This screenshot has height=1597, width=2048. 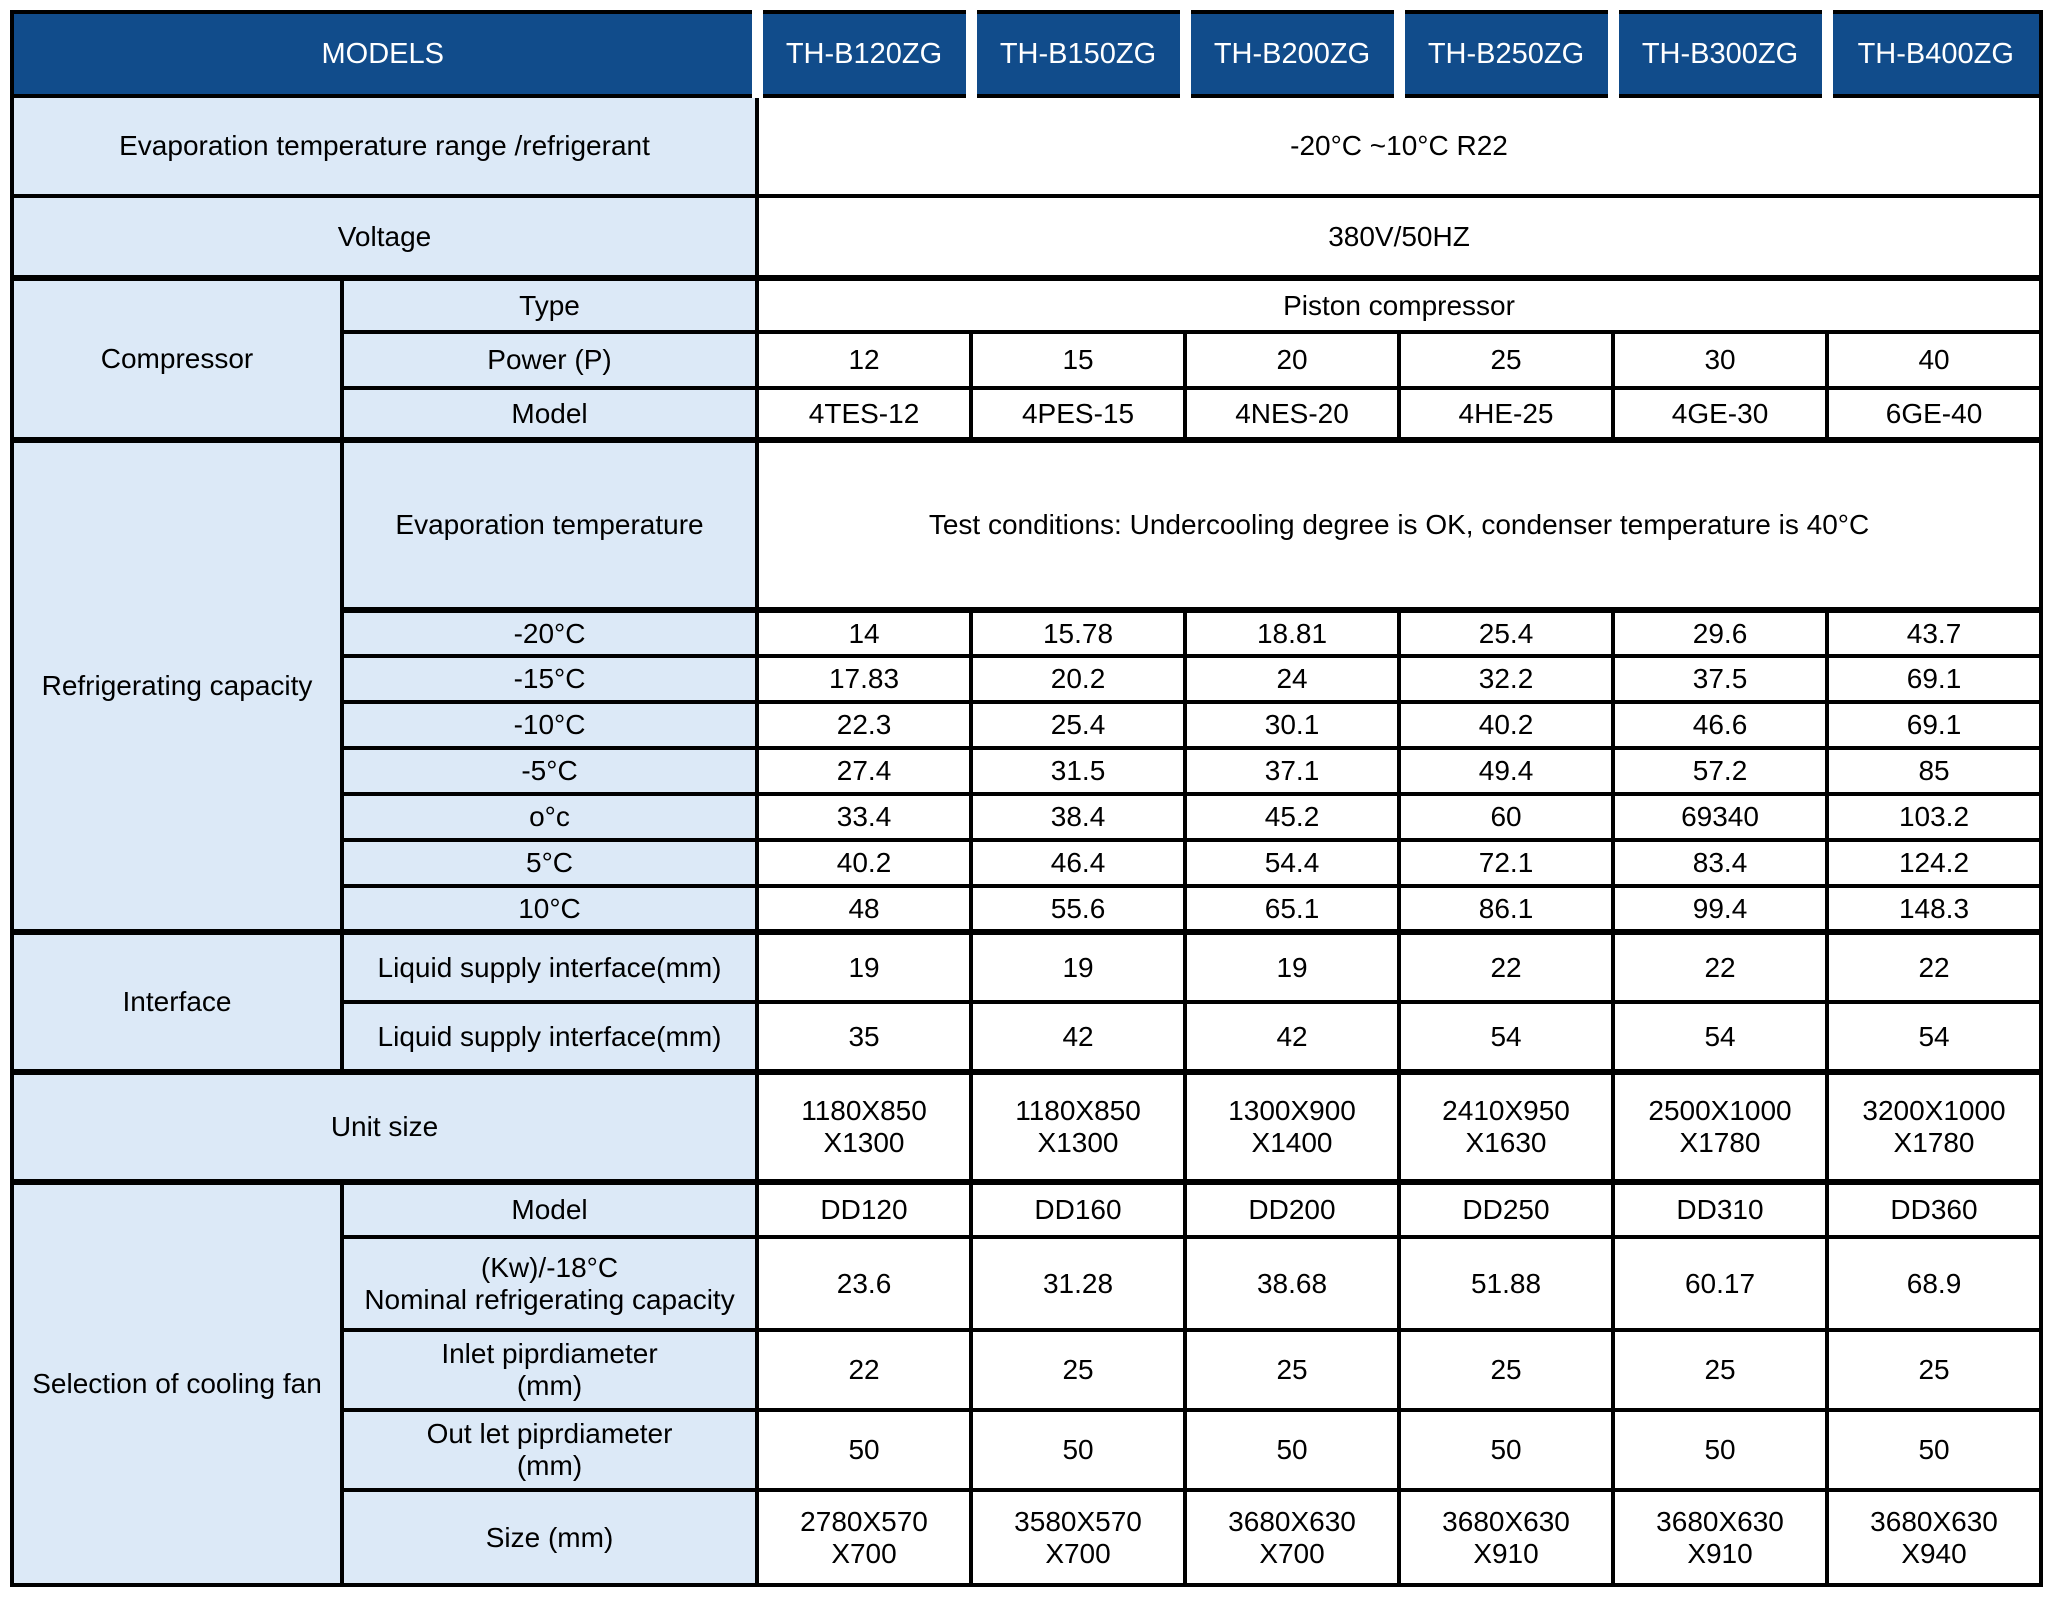 I want to click on capacity-row-0: o°c 33.4 38.4 45.2 60 69340 103.2, so click(x=1028, y=817).